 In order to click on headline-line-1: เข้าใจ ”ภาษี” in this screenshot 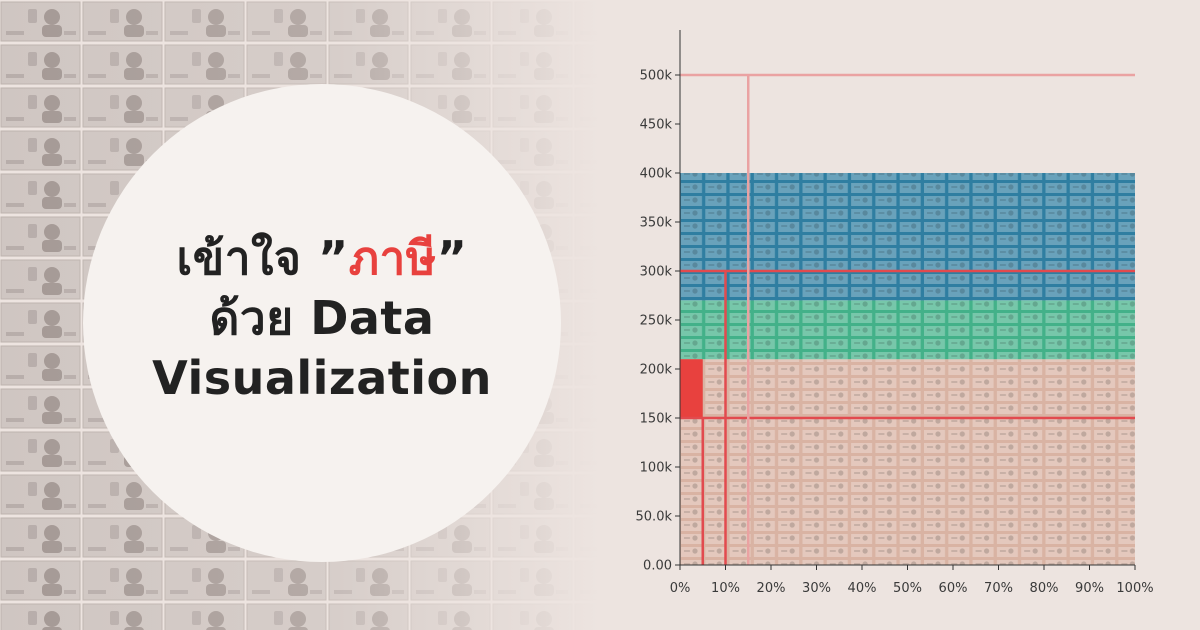, I will do `click(322, 258)`.